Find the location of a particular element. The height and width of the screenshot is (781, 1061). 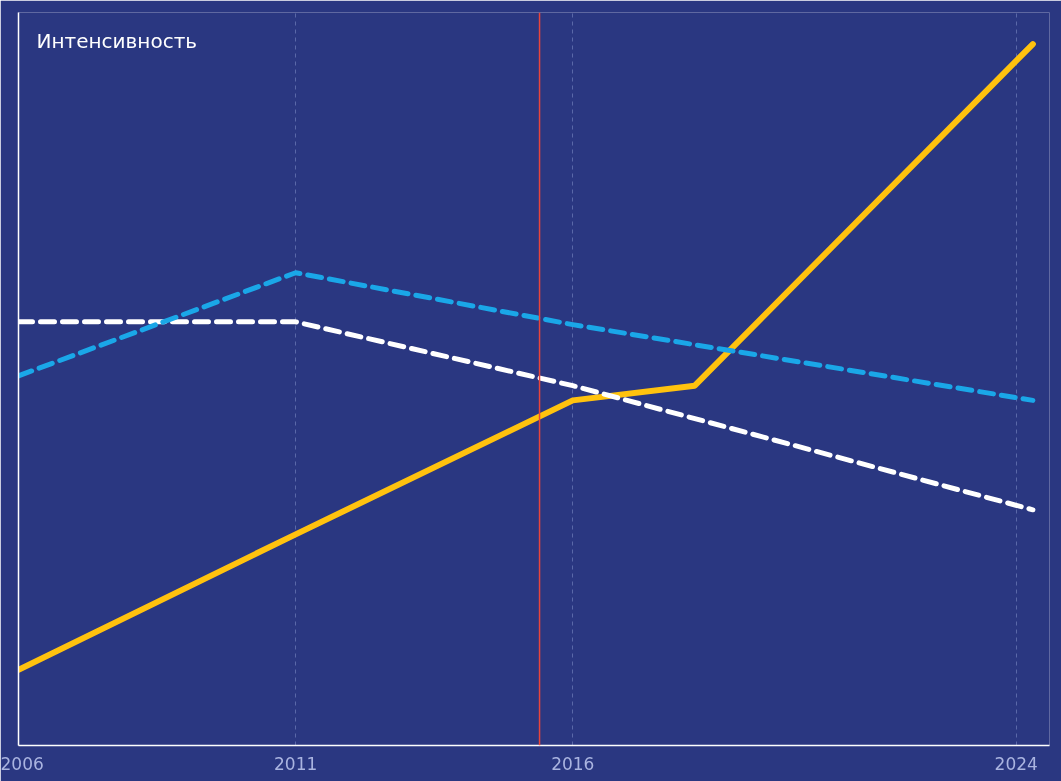

y-axis-title: Интенсивность is located at coordinates (117, 40).